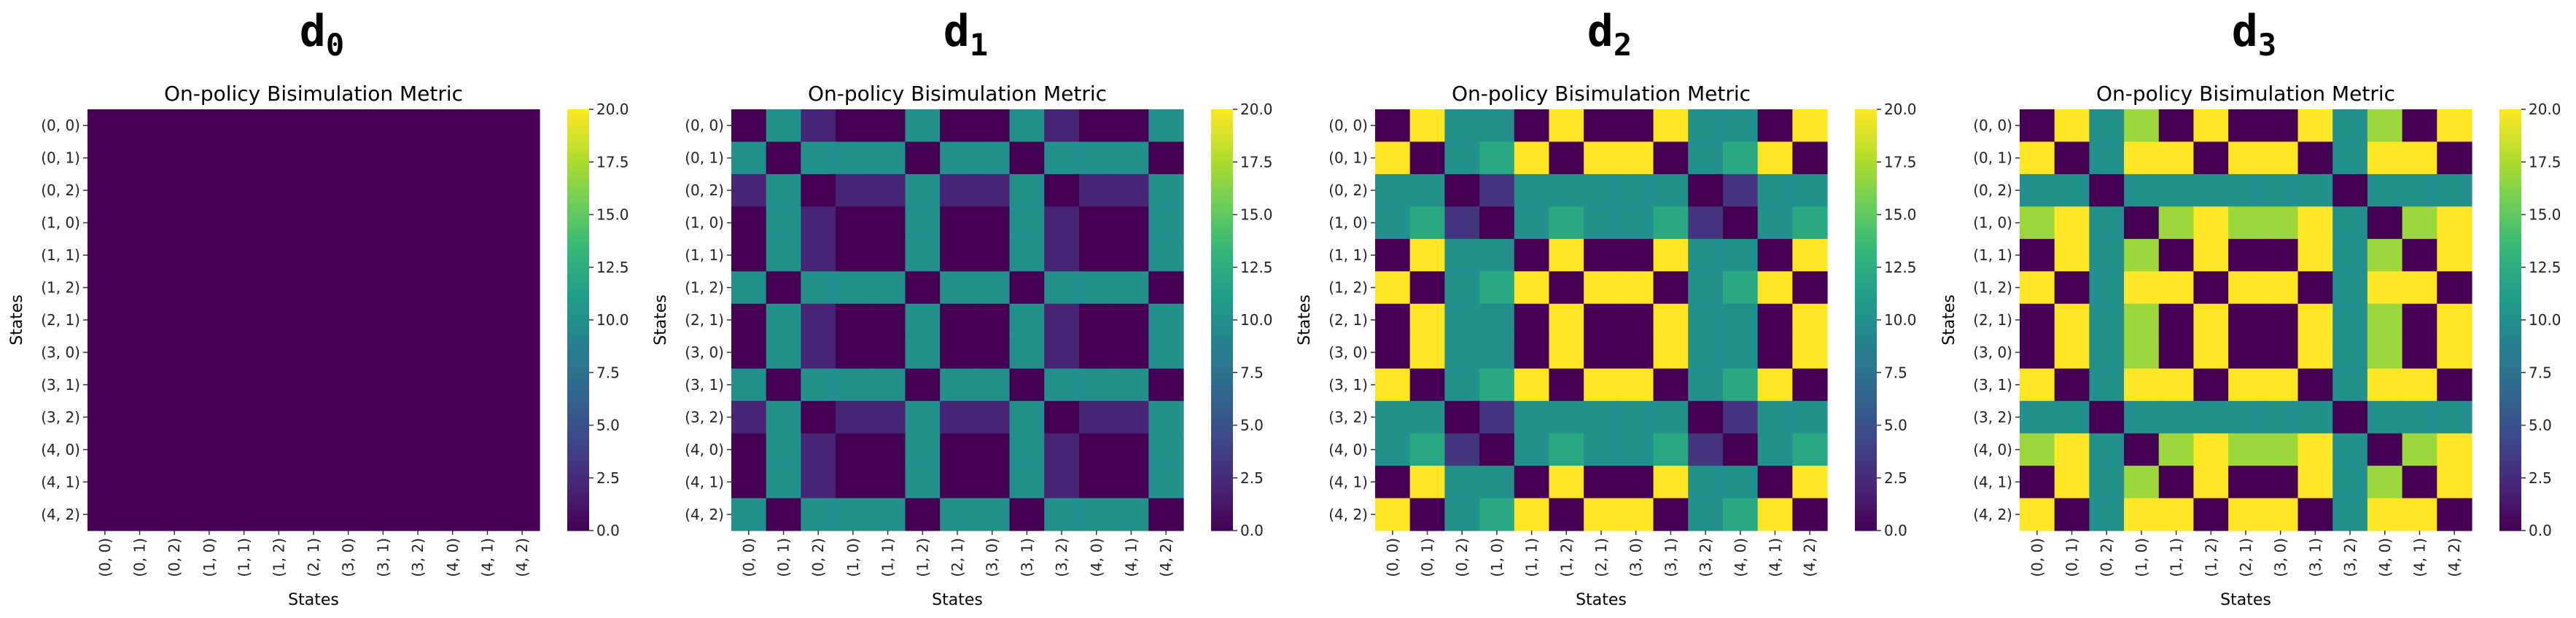  What do you see at coordinates (2545, 109) in the screenshot?
I see `colorbar-tick-label: 20.0` at bounding box center [2545, 109].